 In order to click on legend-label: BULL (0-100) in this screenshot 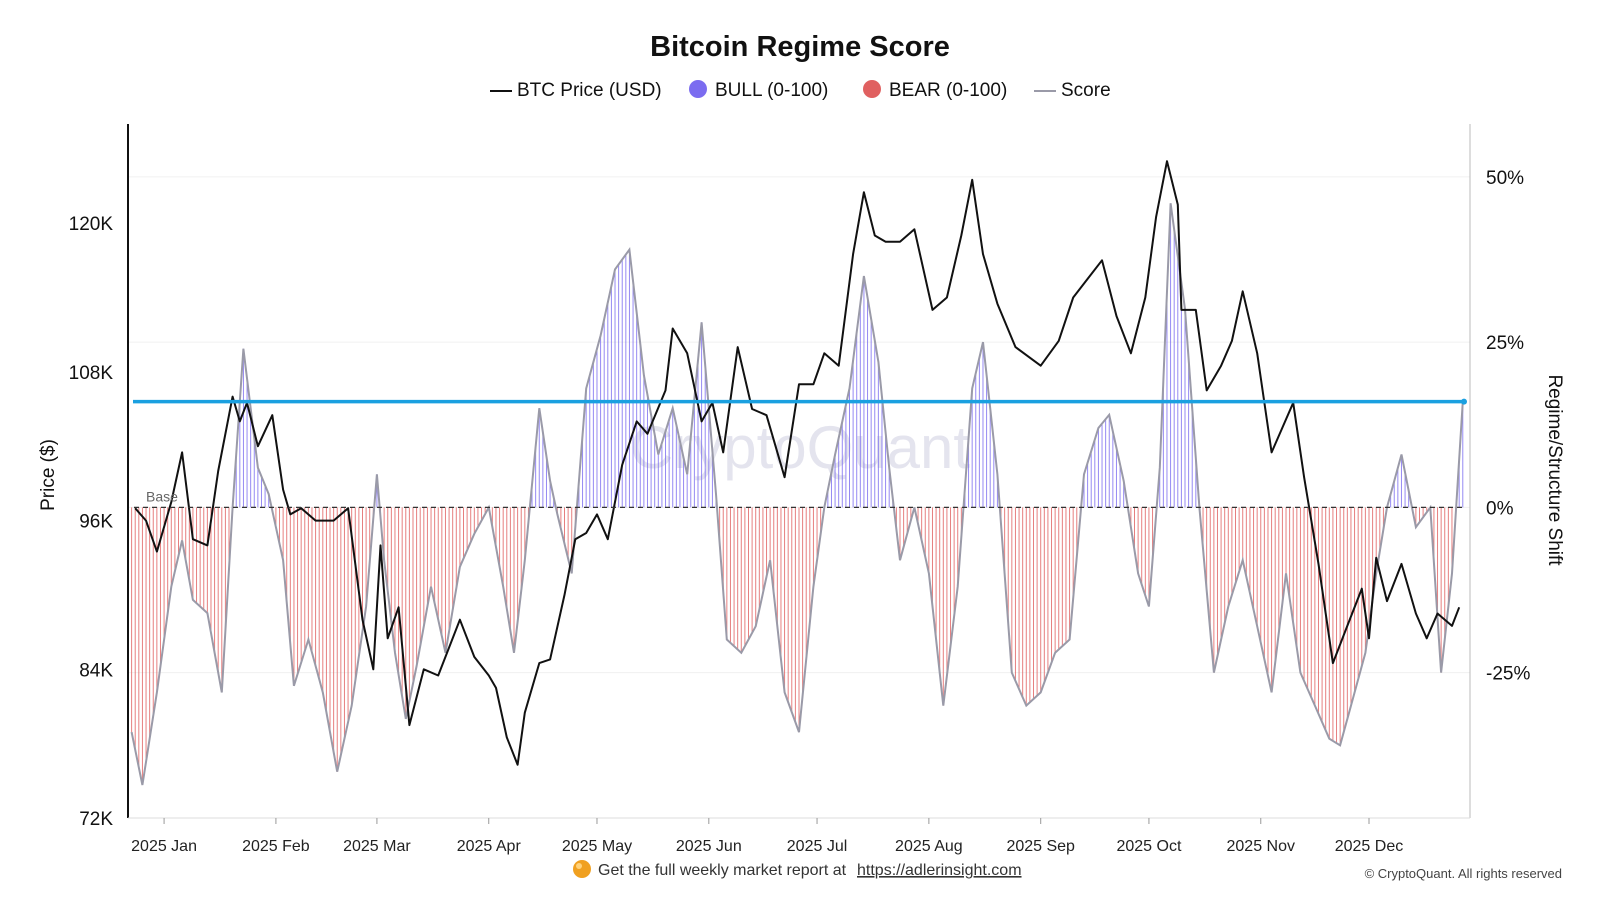, I will do `click(771, 90)`.